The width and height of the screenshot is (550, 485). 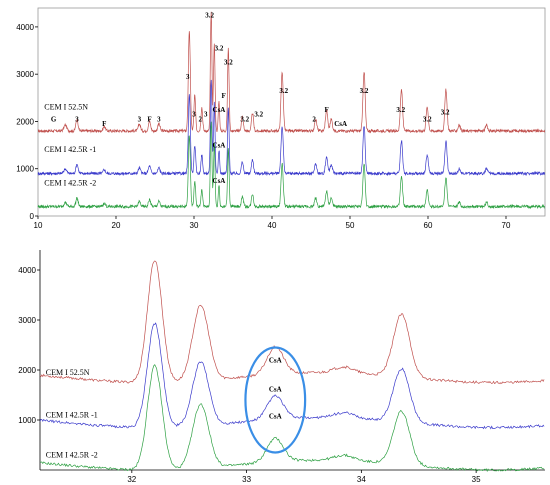 I want to click on x-tick-label: 33, so click(x=246, y=479).